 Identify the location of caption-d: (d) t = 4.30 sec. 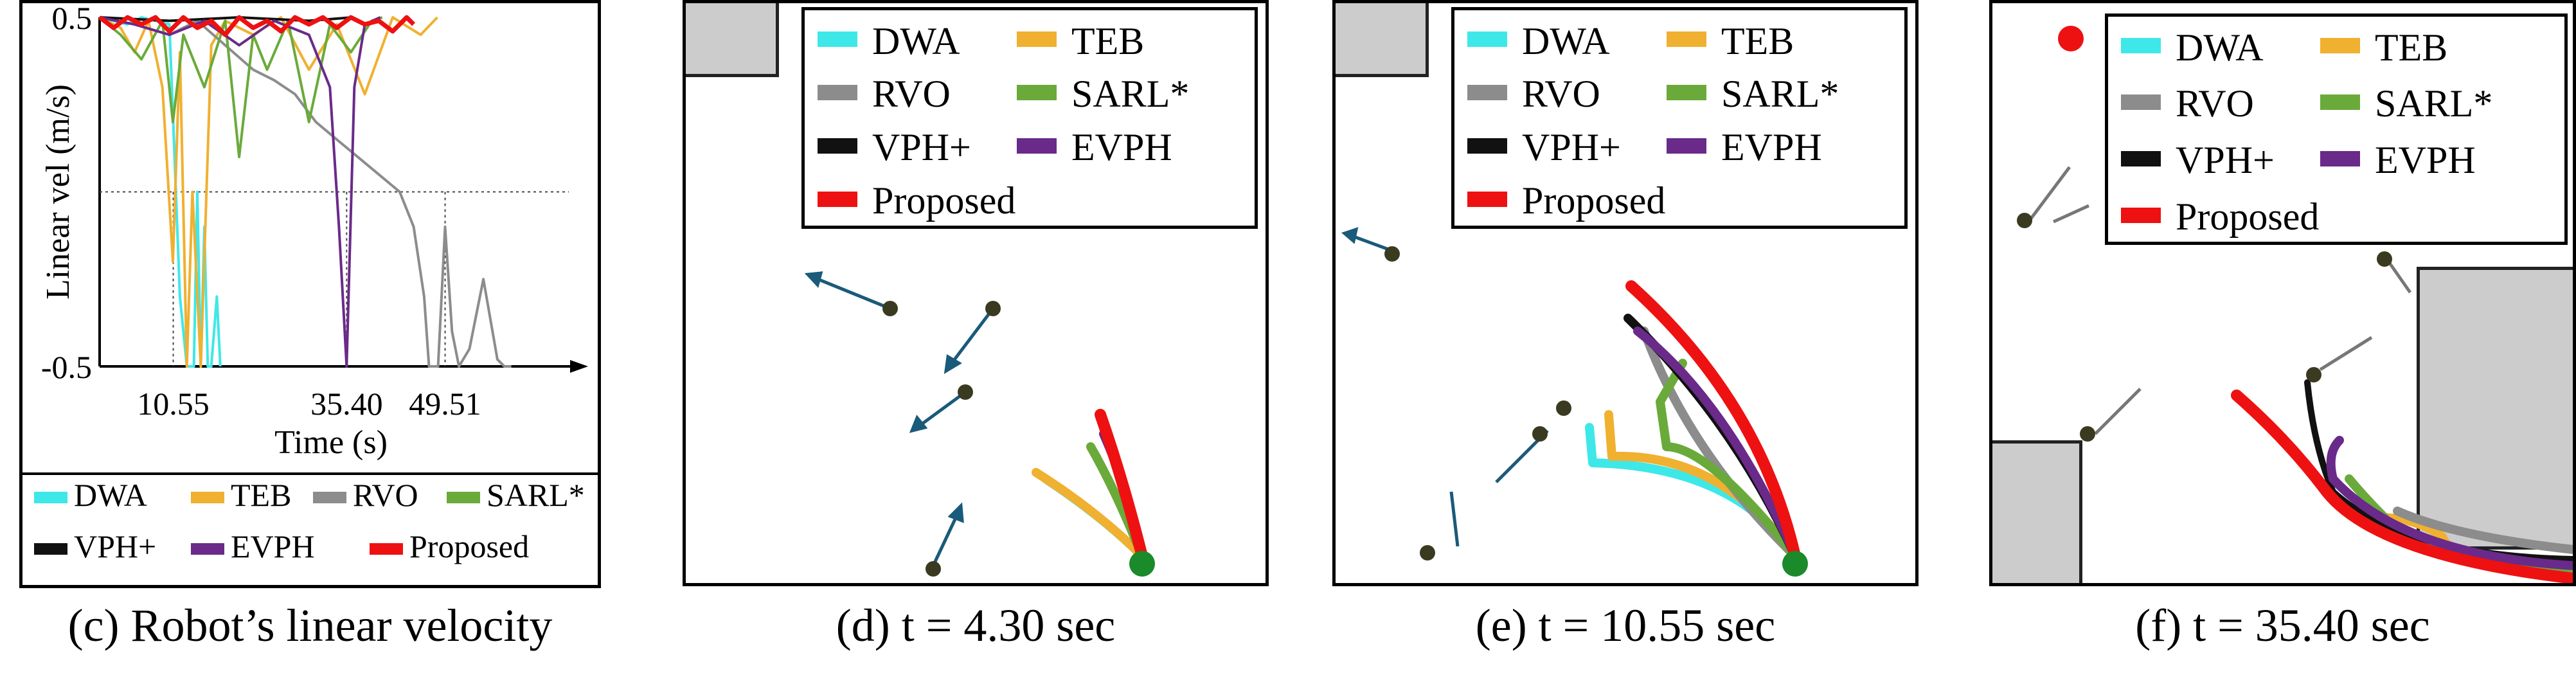
(976, 625).